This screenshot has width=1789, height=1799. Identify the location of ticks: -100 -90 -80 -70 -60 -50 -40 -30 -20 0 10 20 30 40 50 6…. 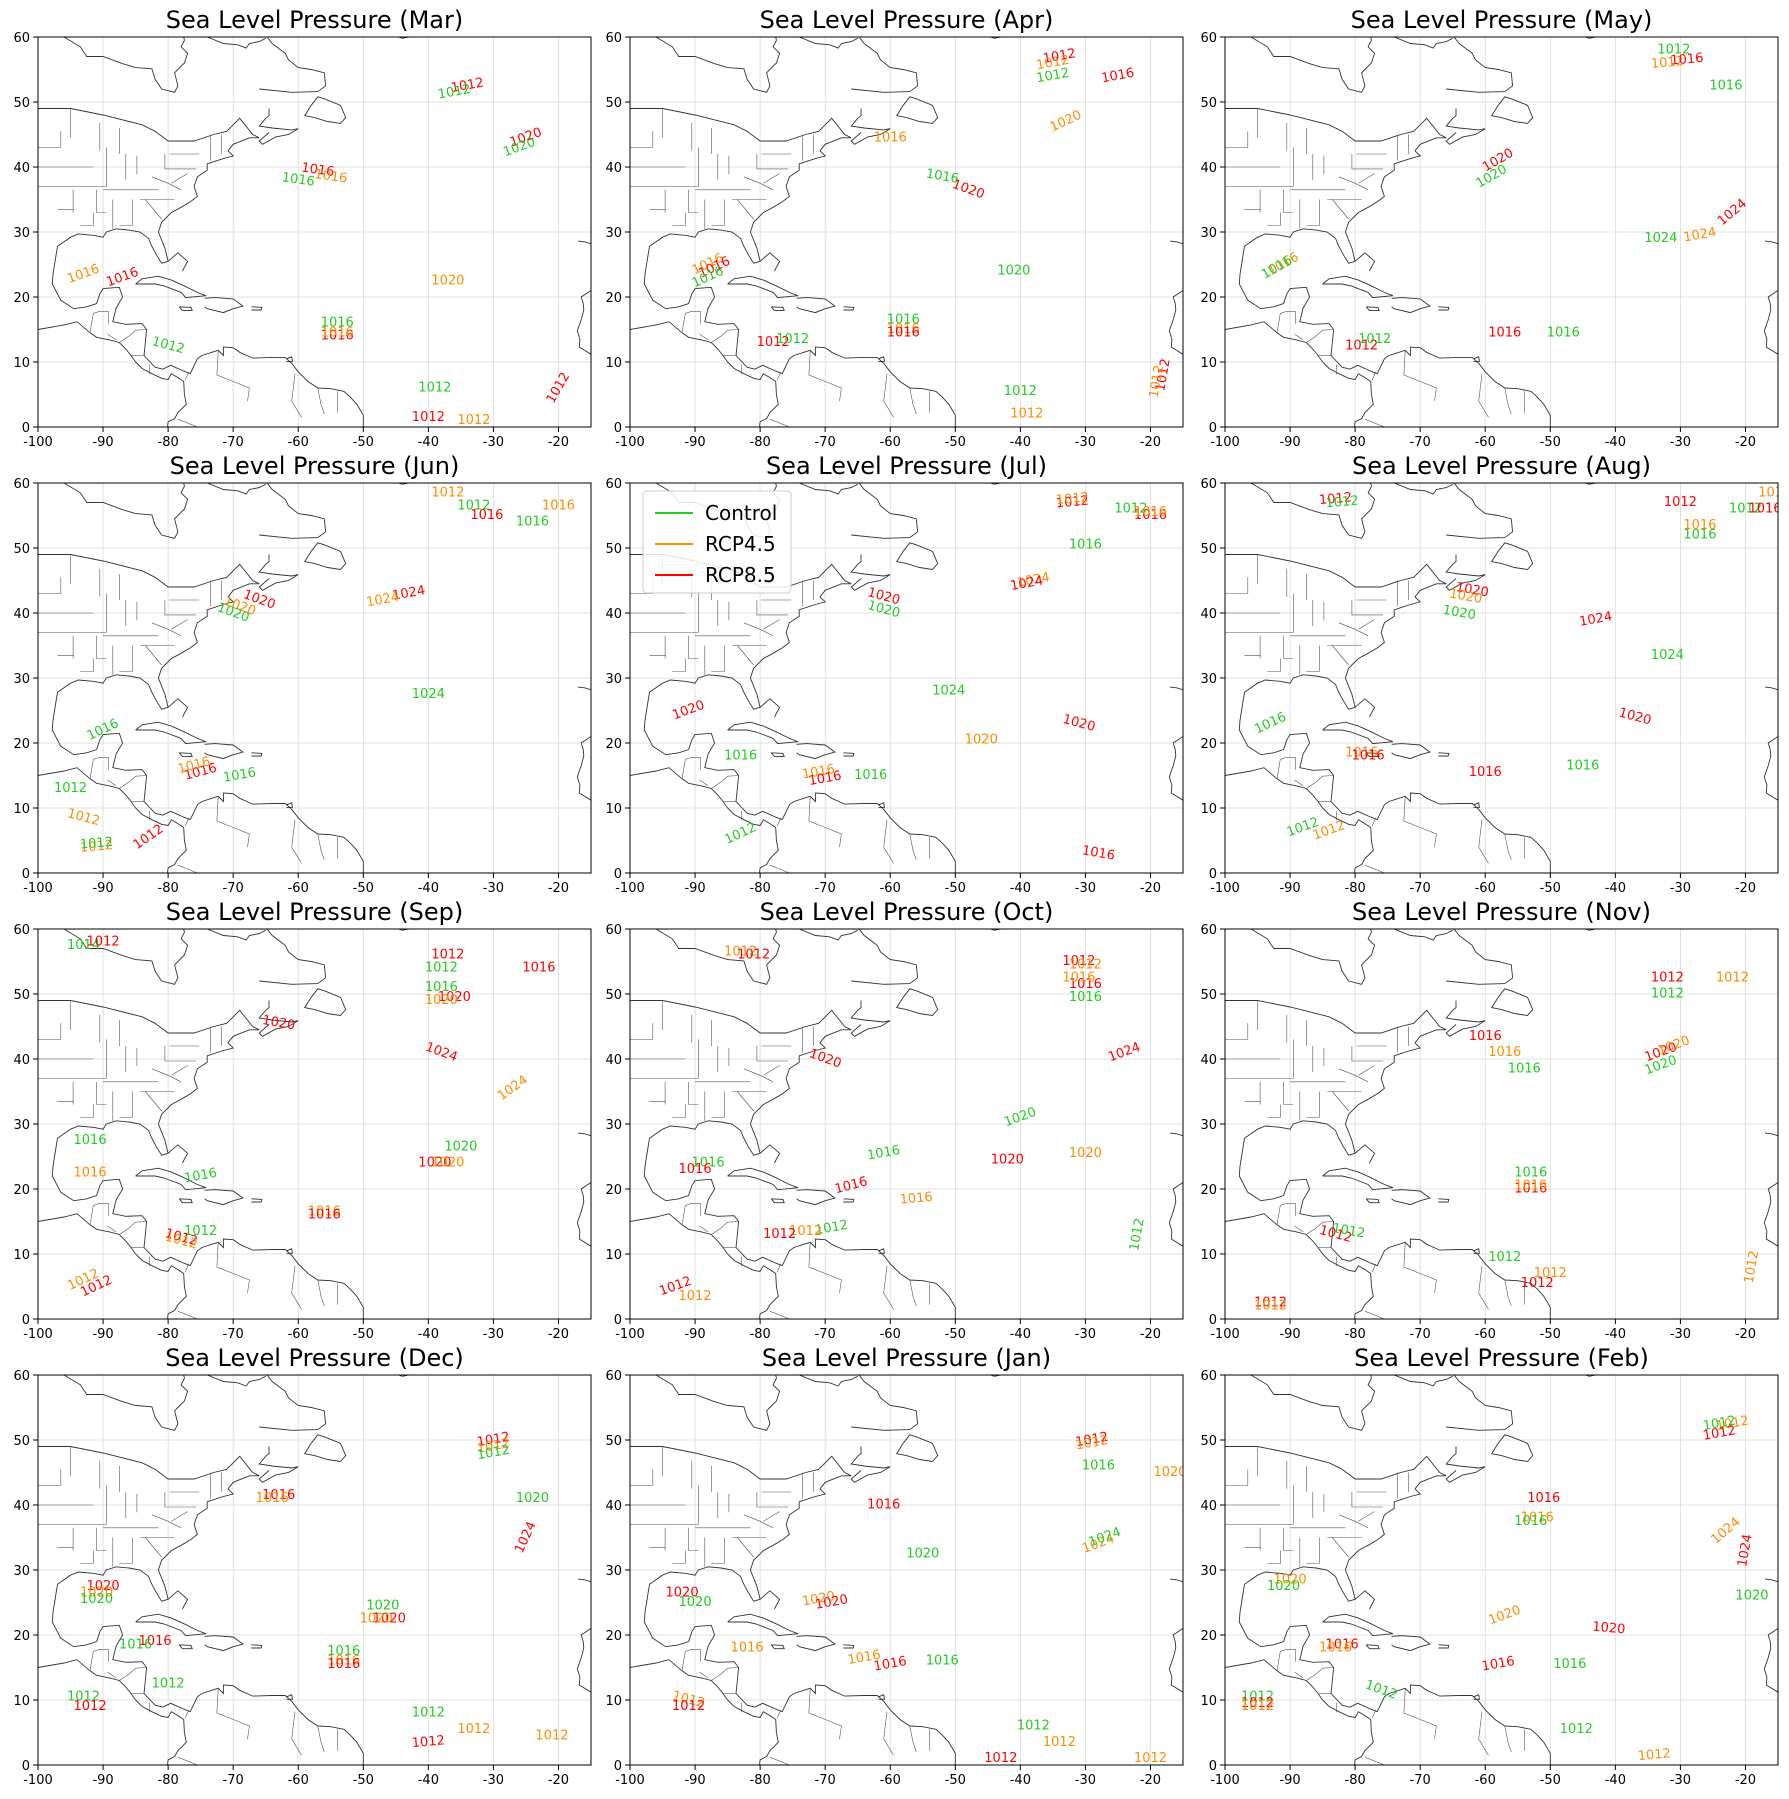
(1478, 1132).